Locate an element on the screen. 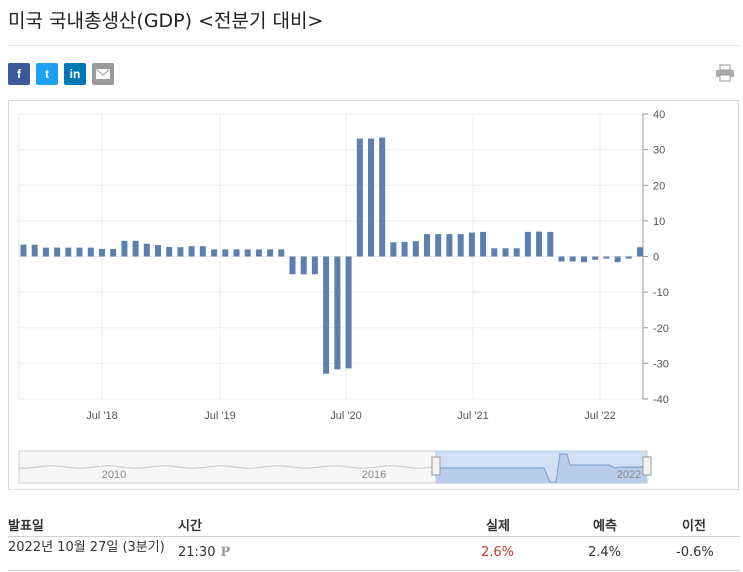  header-release-date: 발표일 is located at coordinates (26, 526).